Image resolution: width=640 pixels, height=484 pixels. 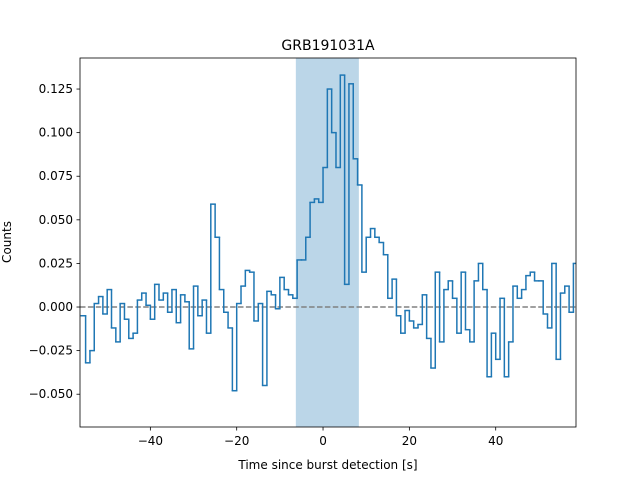 What do you see at coordinates (236, 441) in the screenshot?
I see `x-tick-label: −20` at bounding box center [236, 441].